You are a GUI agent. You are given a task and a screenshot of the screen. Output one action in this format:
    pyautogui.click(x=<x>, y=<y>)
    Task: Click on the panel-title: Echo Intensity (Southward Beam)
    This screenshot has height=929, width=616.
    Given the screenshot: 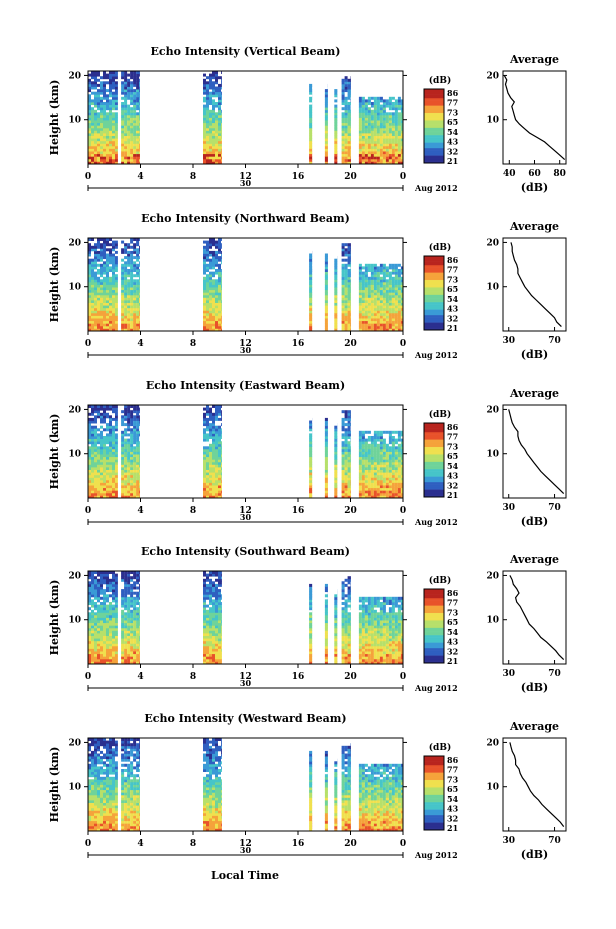 What is the action you would take?
    pyautogui.click(x=245, y=551)
    